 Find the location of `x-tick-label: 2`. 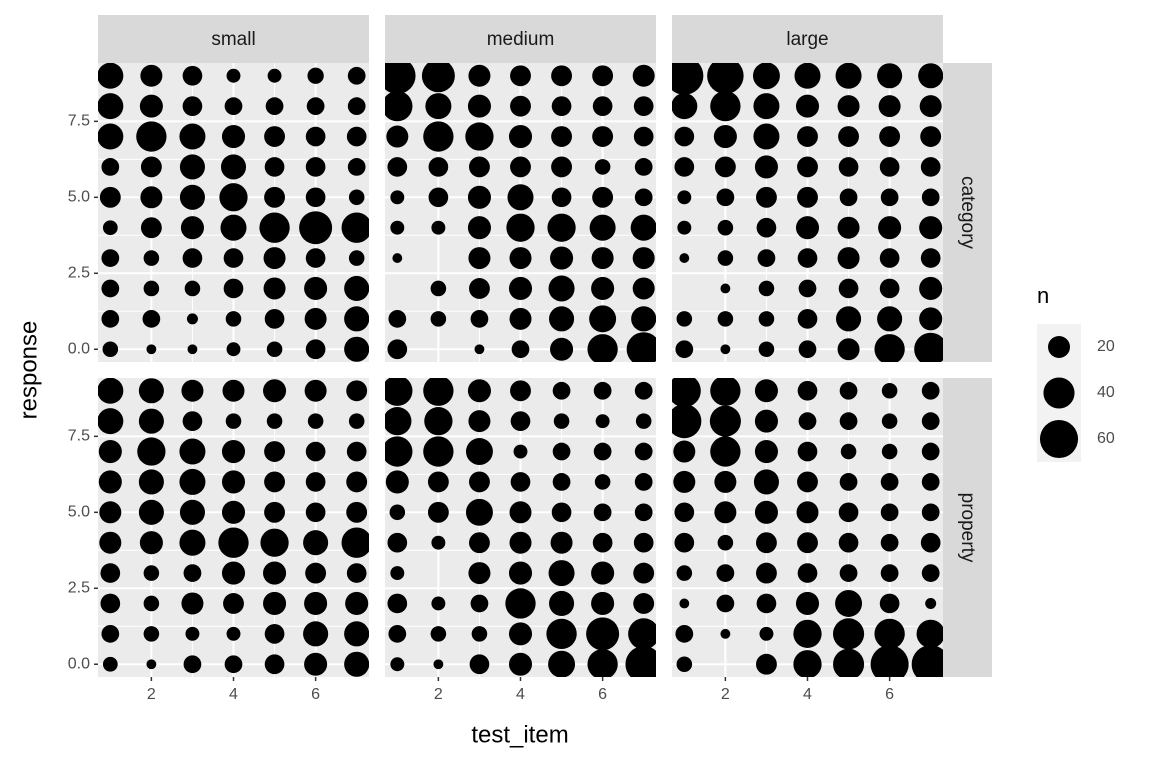

x-tick-label: 2 is located at coordinates (725, 694).